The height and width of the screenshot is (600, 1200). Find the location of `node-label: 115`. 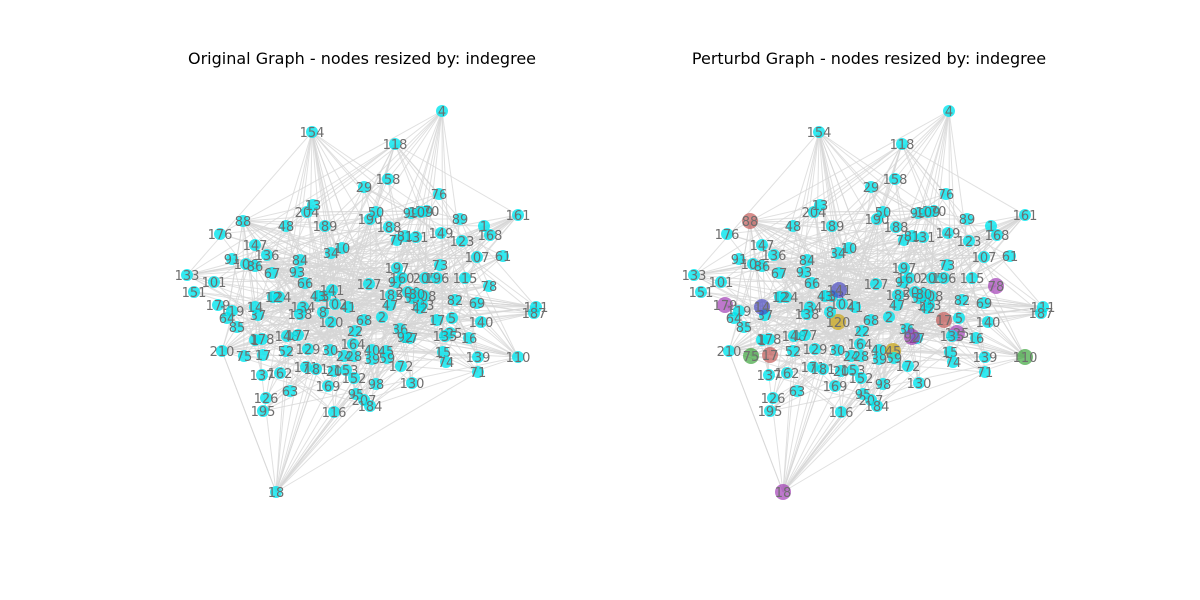

node-label: 115 is located at coordinates (972, 279).